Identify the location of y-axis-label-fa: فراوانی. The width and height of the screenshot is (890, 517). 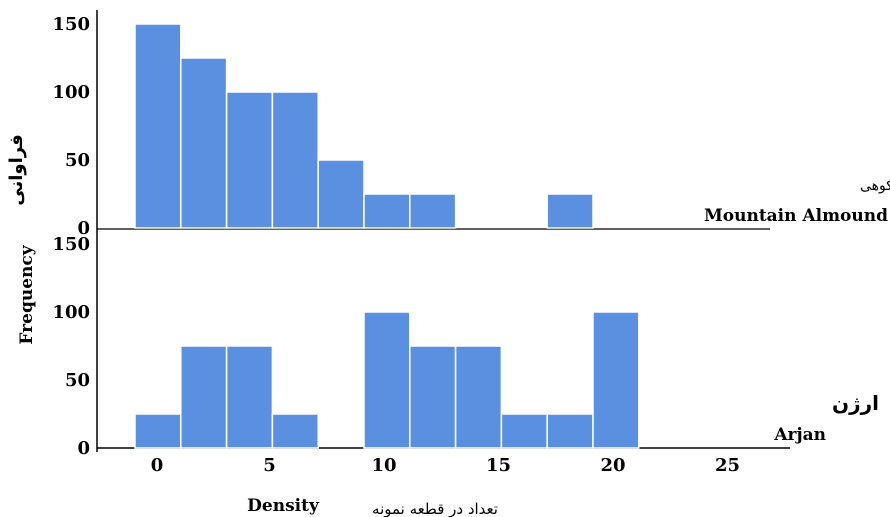
(16, 169).